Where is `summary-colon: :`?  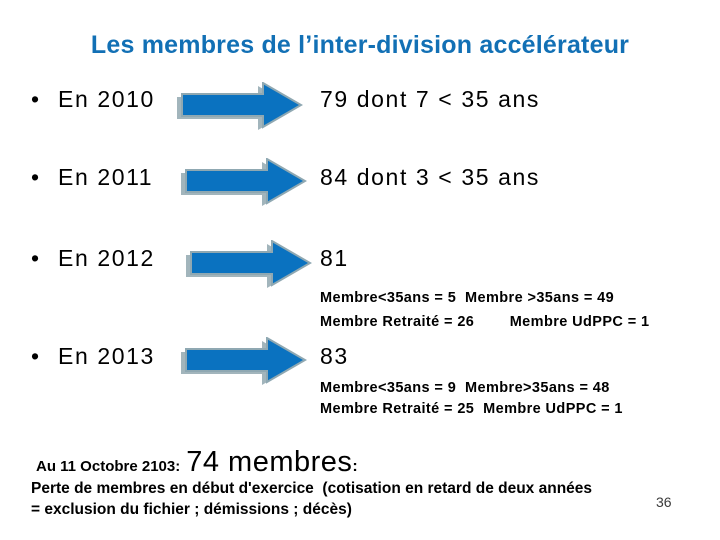
summary-colon: : is located at coordinates (355, 466).